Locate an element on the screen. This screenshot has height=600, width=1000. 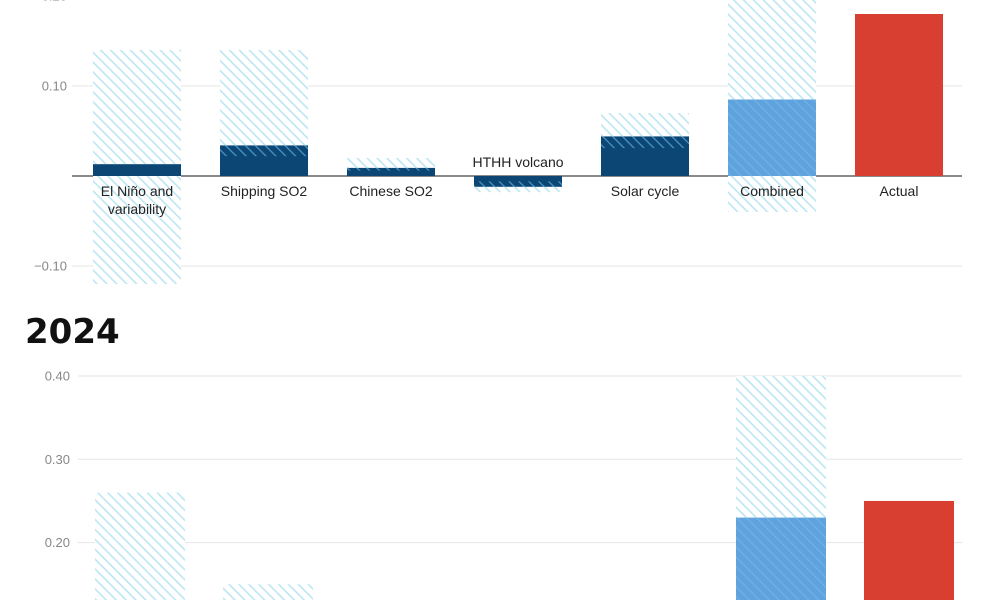
y-tick-label: 0.40 is located at coordinates (57, 376).